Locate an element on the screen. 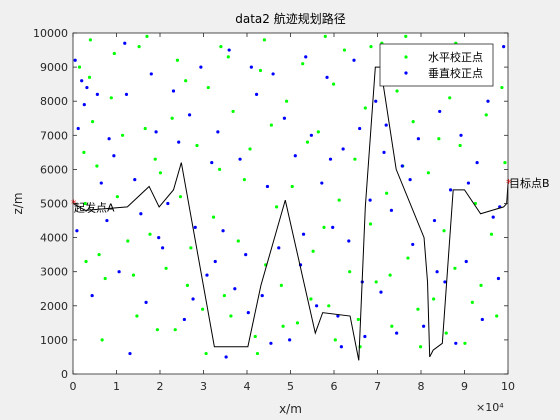 The width and height of the screenshot is (560, 420). x-tick-label: 3 is located at coordinates (203, 386).